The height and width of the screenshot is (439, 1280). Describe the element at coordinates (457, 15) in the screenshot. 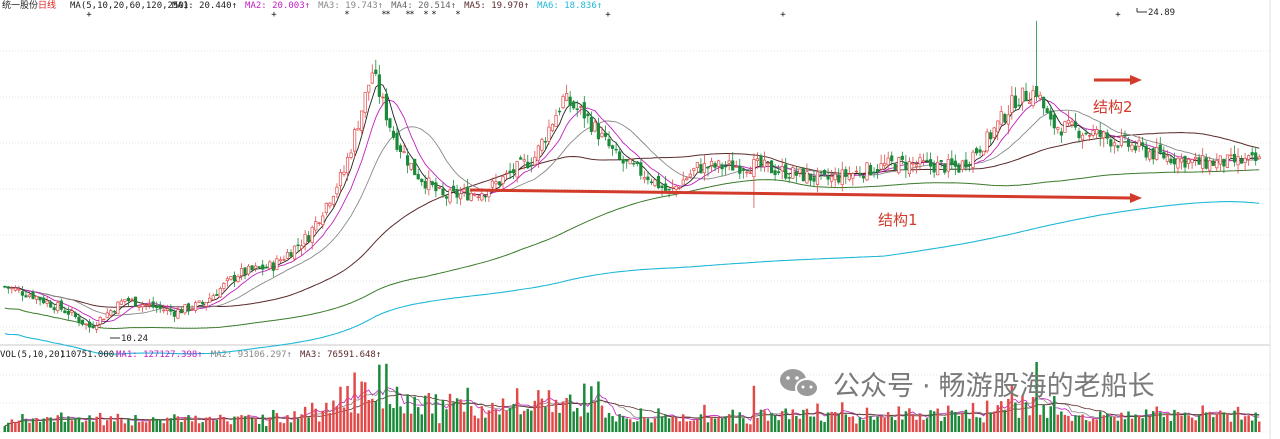

I see `event-marker: *` at that location.